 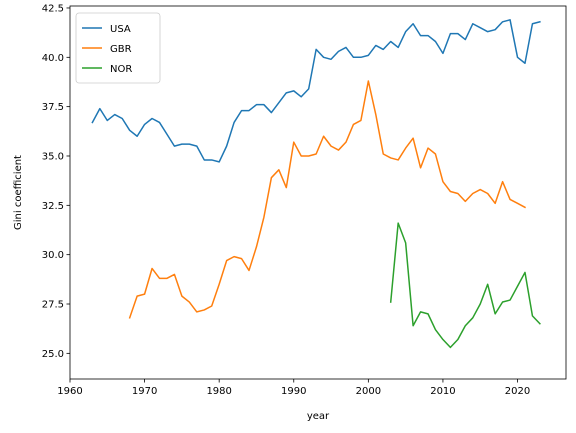 What do you see at coordinates (53, 305) in the screenshot?
I see `y-tick-label: 27.5` at bounding box center [53, 305].